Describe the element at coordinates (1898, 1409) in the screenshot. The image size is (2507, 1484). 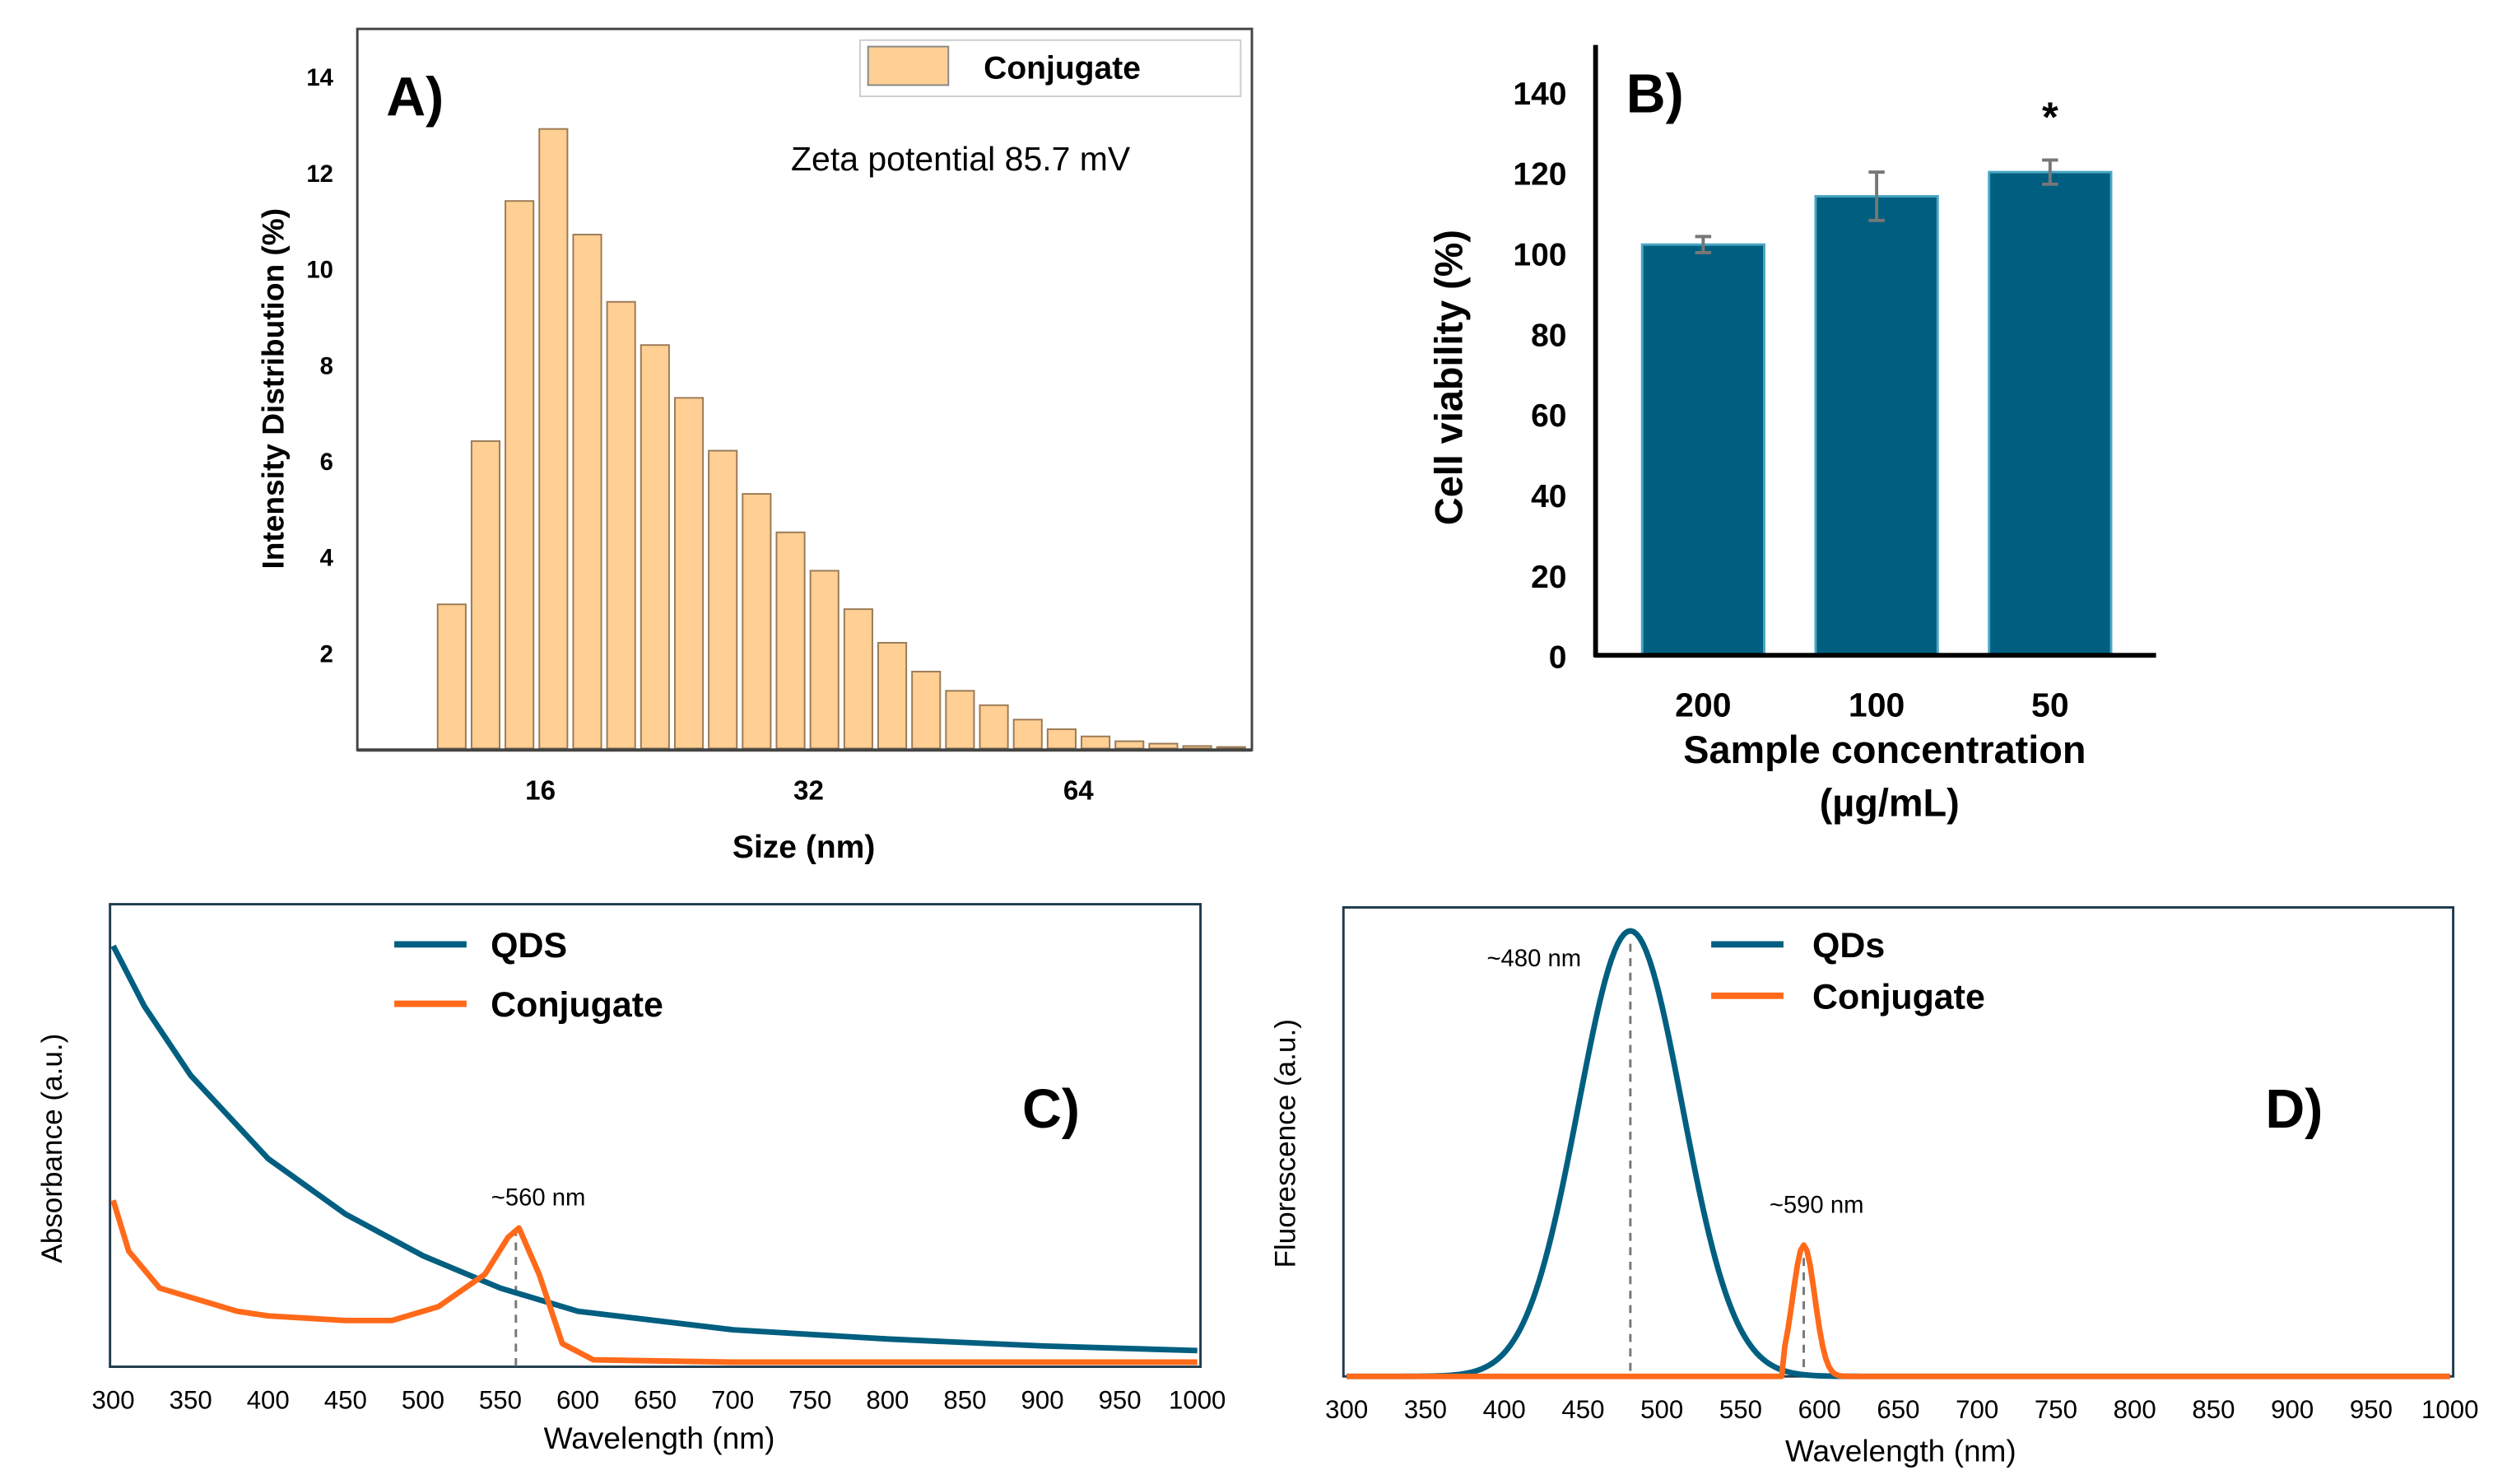
I see `x-tick-label: 650` at that location.